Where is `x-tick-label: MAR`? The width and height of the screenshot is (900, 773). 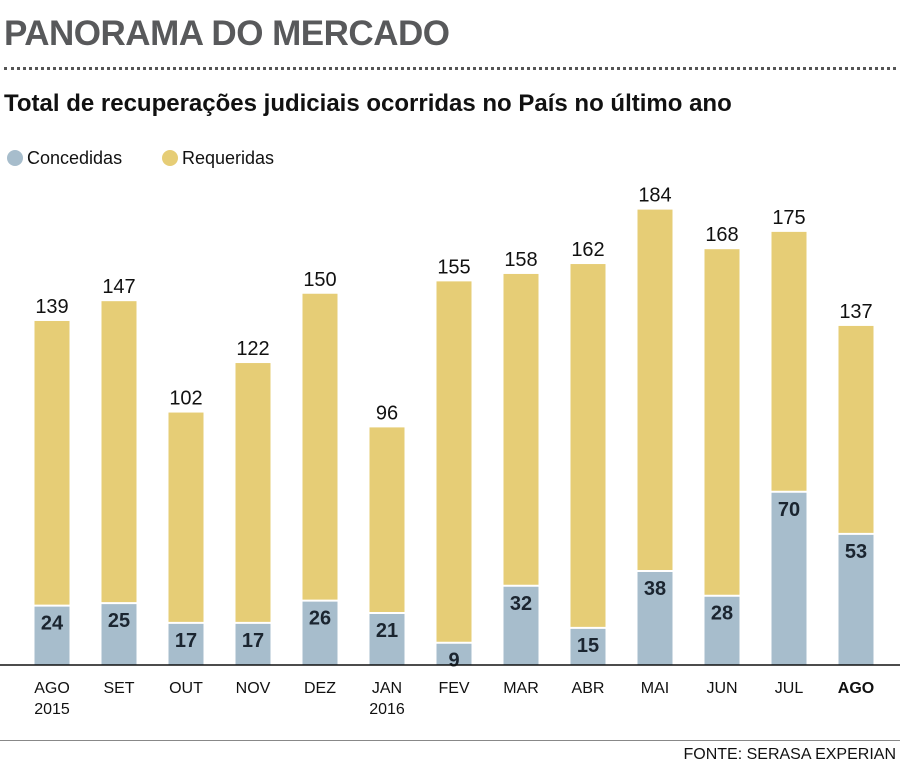 x-tick-label: MAR is located at coordinates (521, 688).